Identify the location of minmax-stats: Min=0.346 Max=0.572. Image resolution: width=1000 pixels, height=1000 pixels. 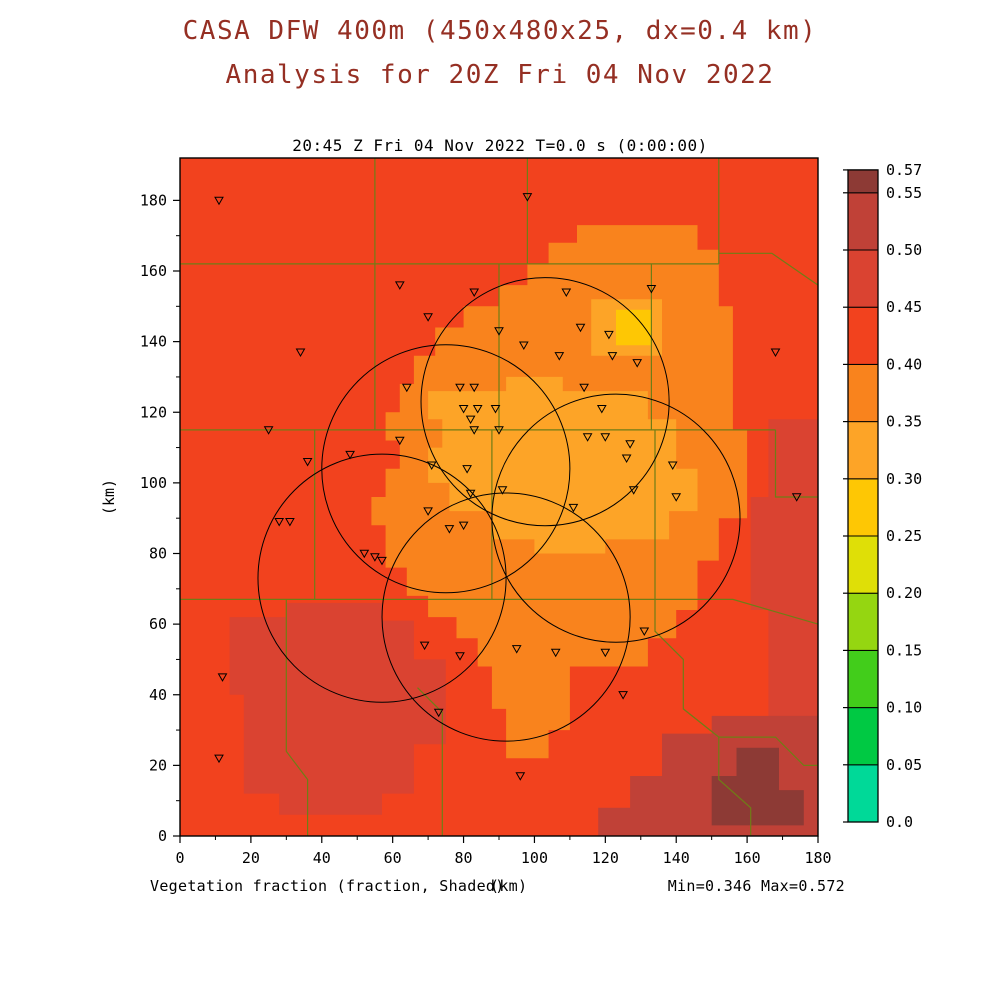
(756, 886).